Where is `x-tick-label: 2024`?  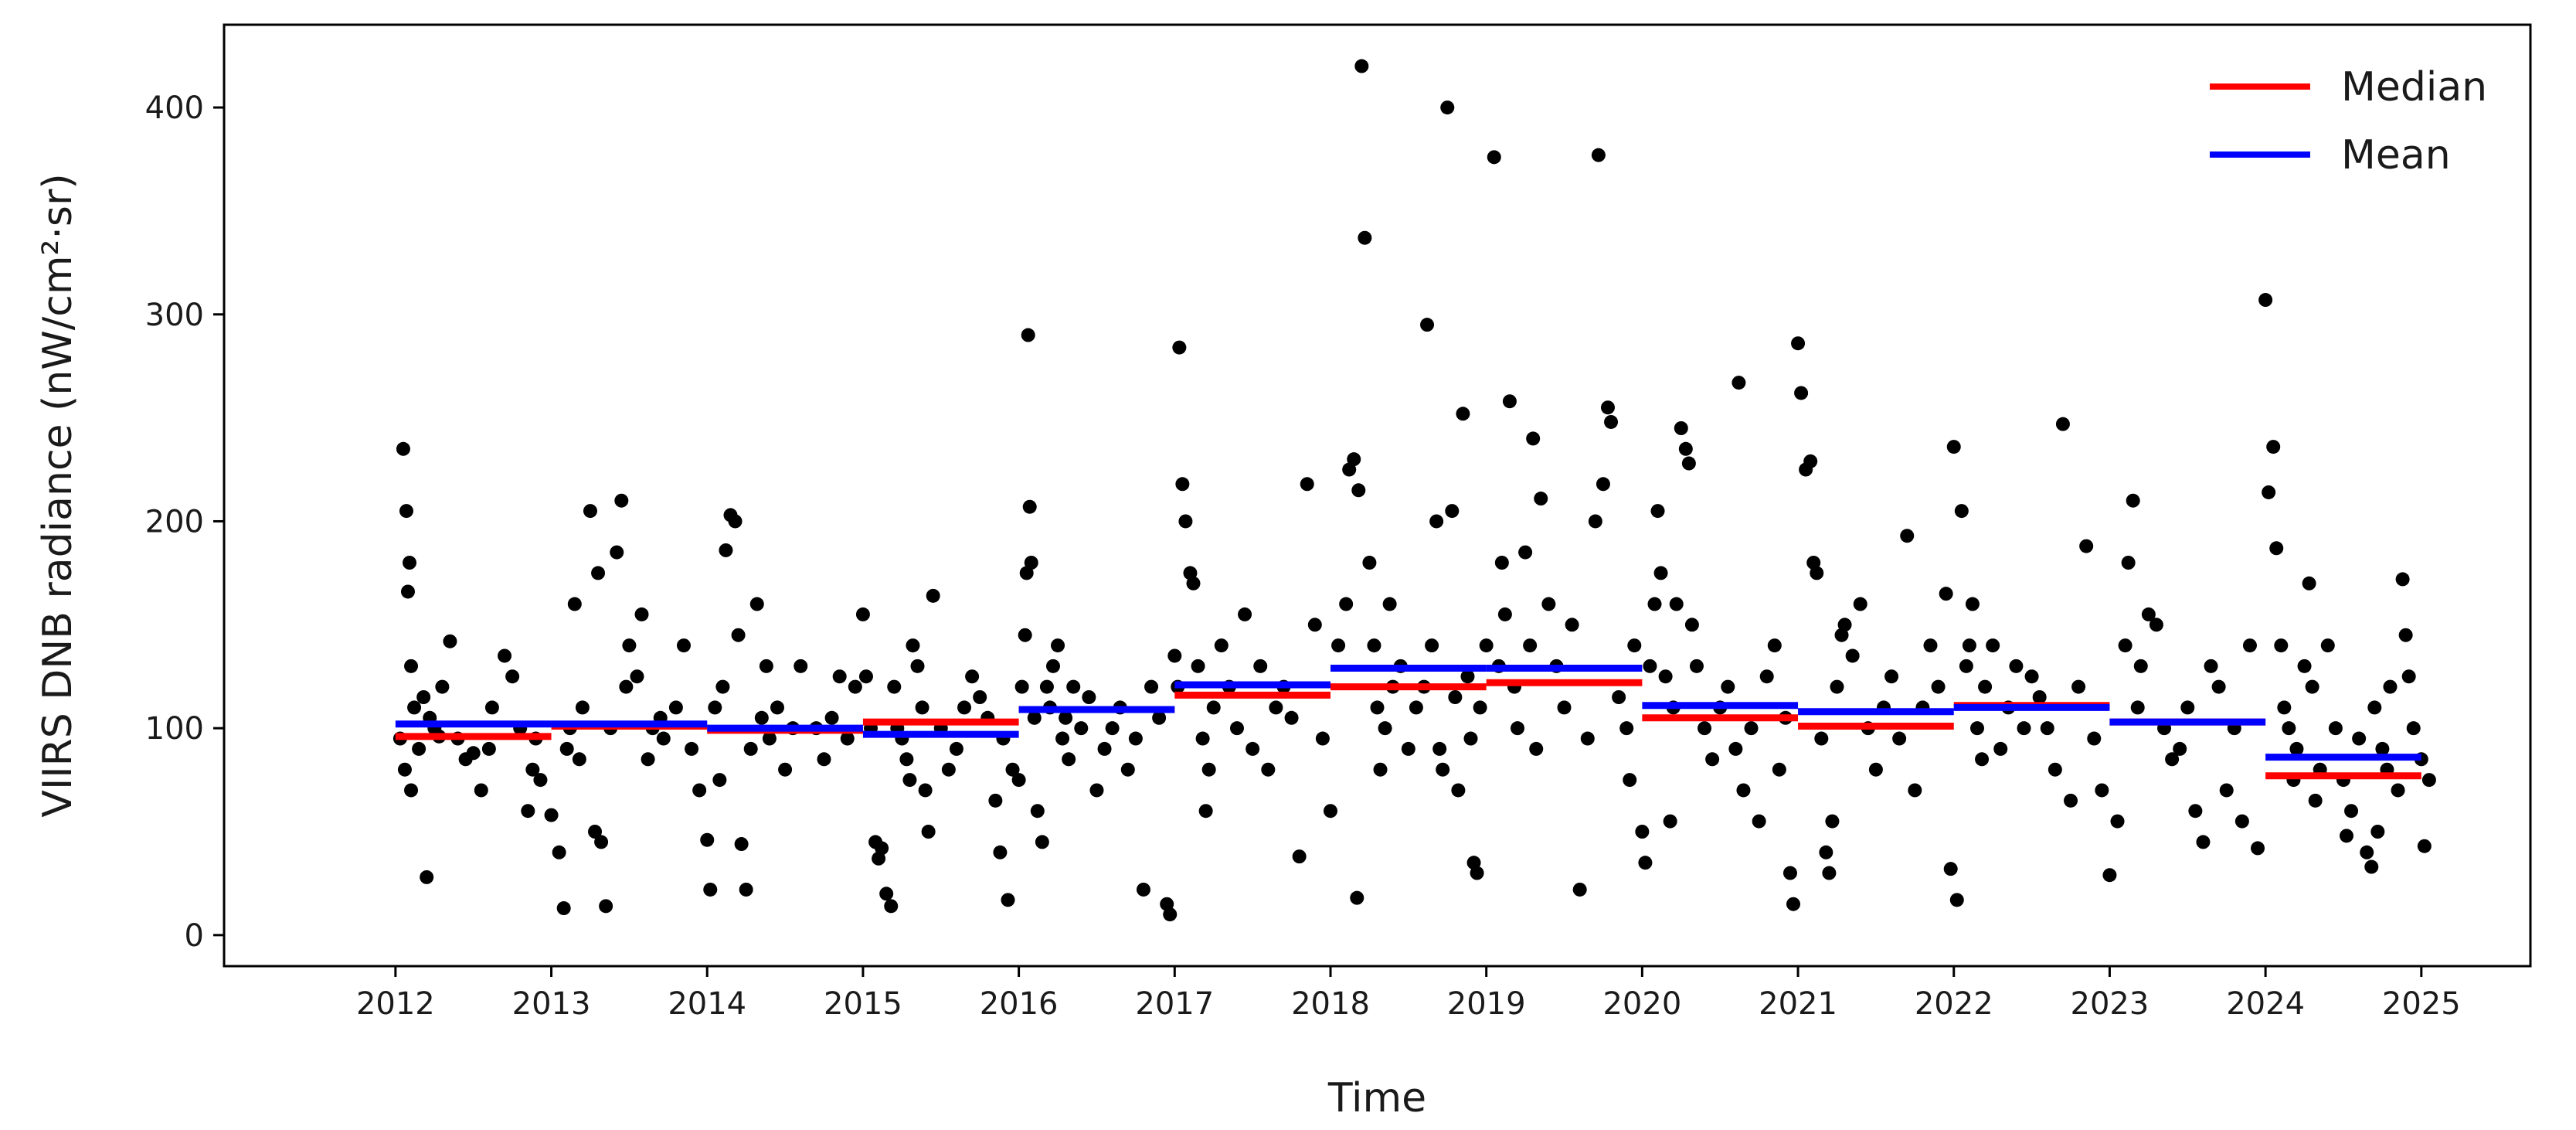
x-tick-label: 2024 is located at coordinates (2265, 1004).